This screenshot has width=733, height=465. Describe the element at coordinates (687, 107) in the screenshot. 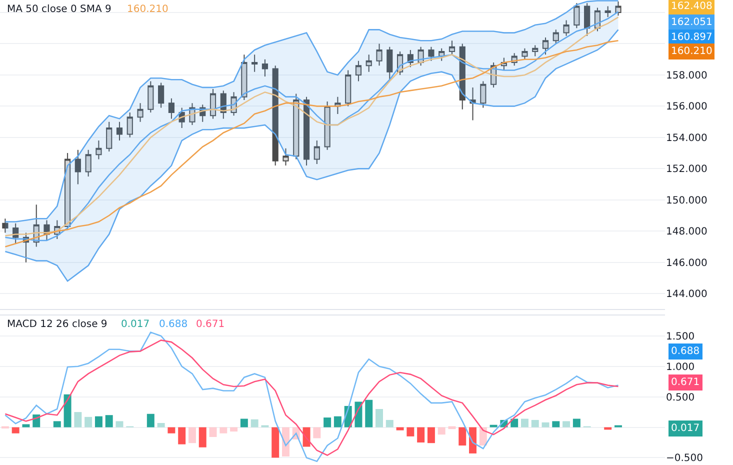

I see `y-tick-label: 156.000` at that location.